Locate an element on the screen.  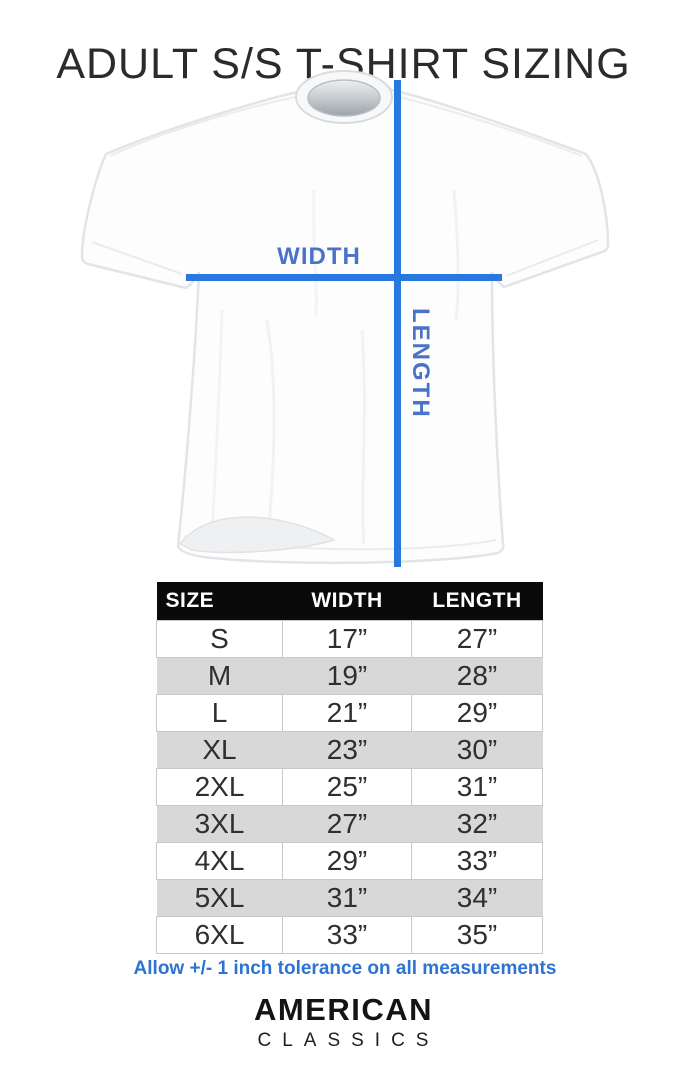
width-cell: 21” is located at coordinates (347, 713).